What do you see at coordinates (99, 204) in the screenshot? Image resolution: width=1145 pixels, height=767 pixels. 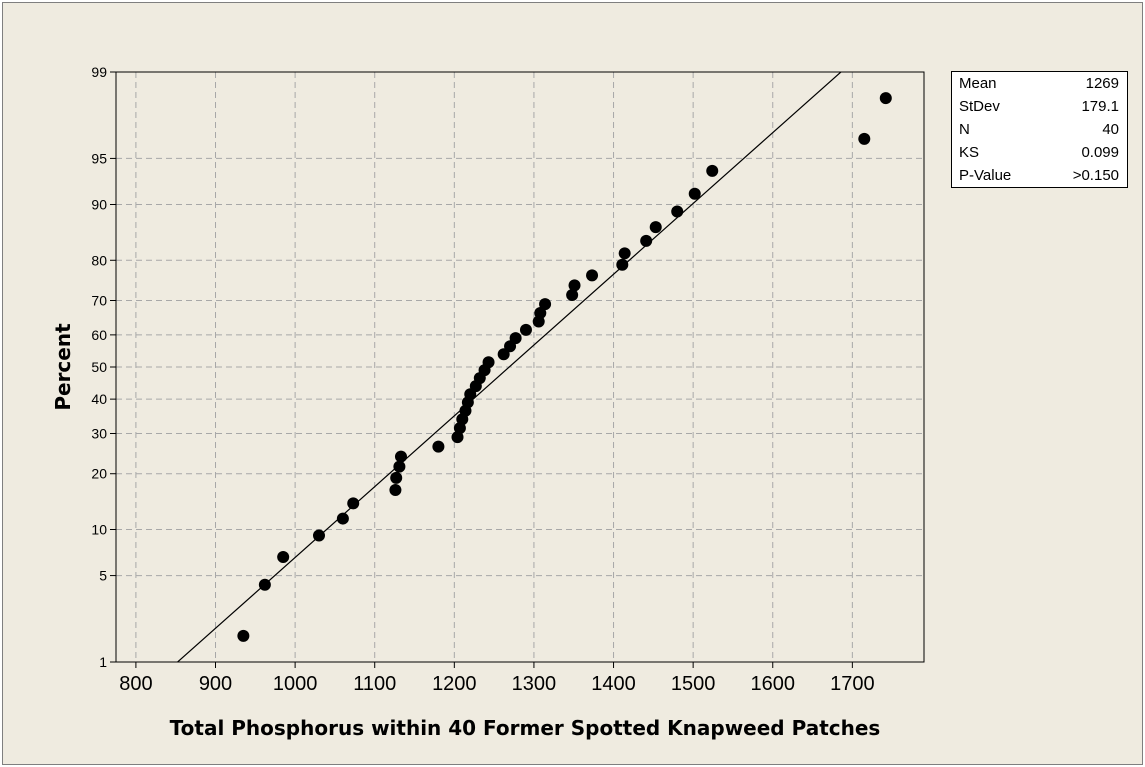 I see `y-tick-label: 90` at bounding box center [99, 204].